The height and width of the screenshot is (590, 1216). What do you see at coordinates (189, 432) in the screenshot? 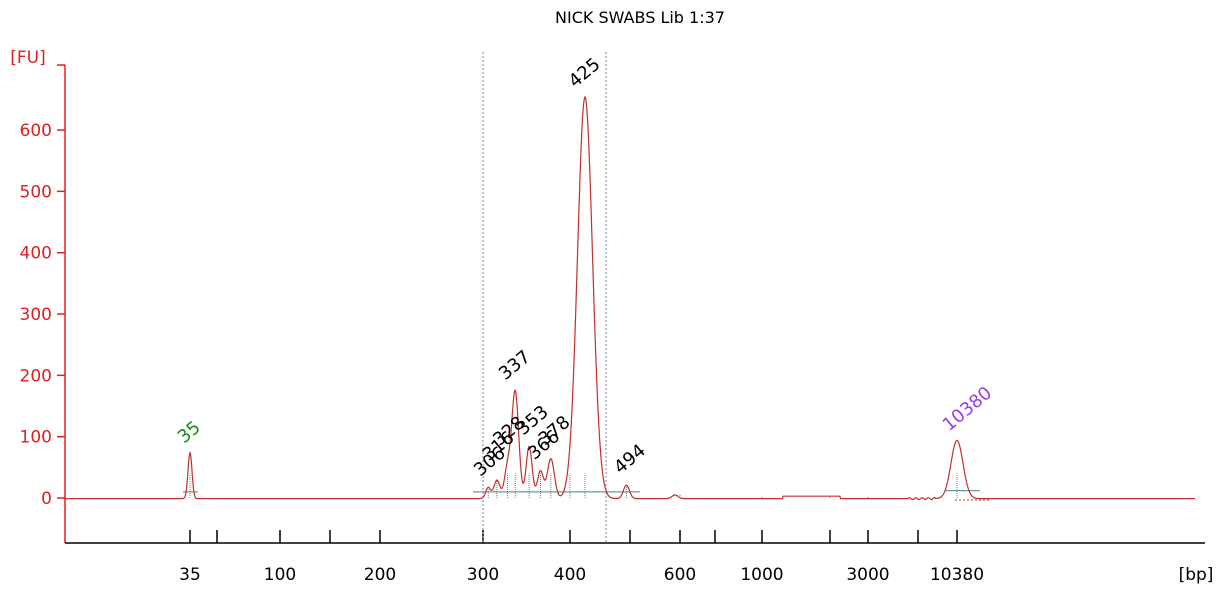
I see `peak-label-35: 35` at bounding box center [189, 432].